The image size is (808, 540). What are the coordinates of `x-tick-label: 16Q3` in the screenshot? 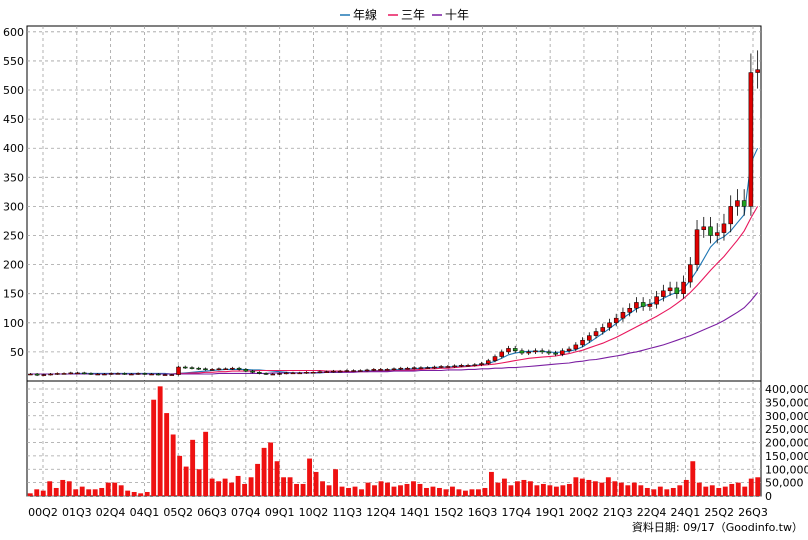 It's located at (483, 512).